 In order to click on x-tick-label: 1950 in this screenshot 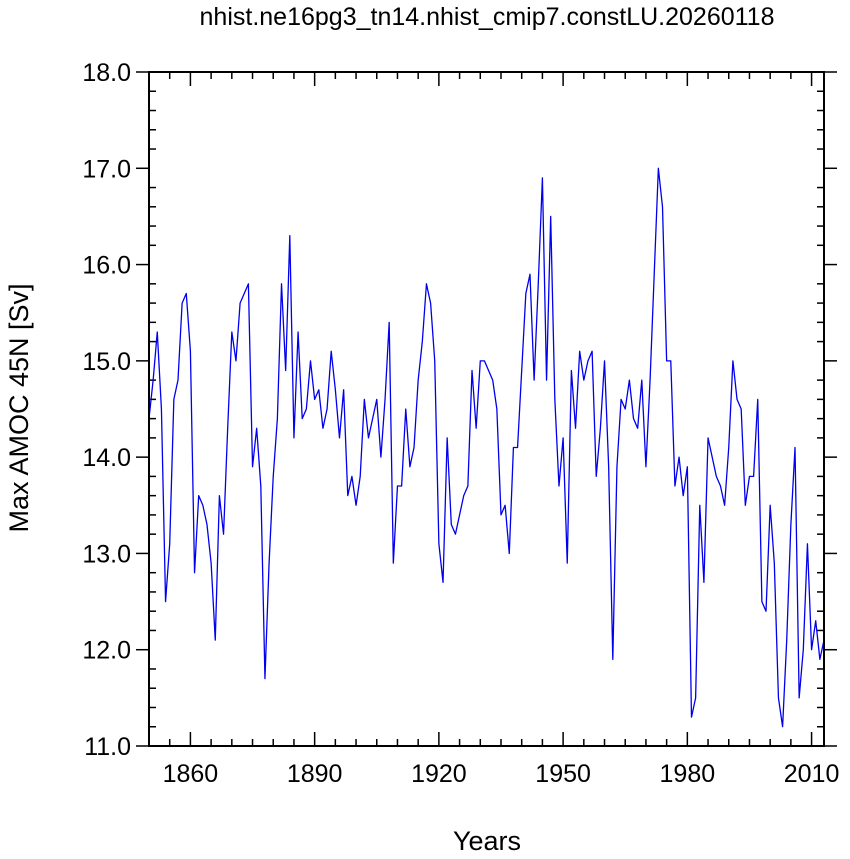, I will do `click(563, 774)`.